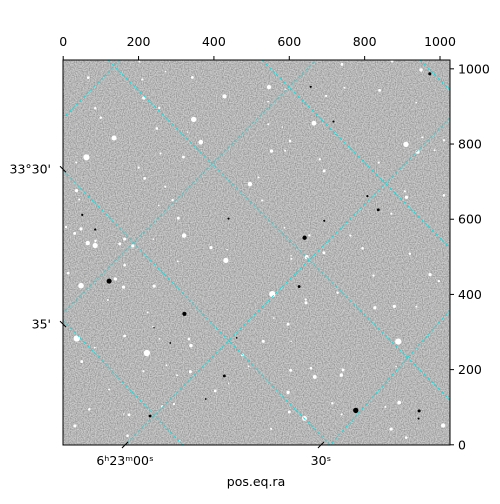 This screenshot has height=504, width=500. What do you see at coordinates (321, 445) in the screenshot?
I see `ra-tick` at bounding box center [321, 445].